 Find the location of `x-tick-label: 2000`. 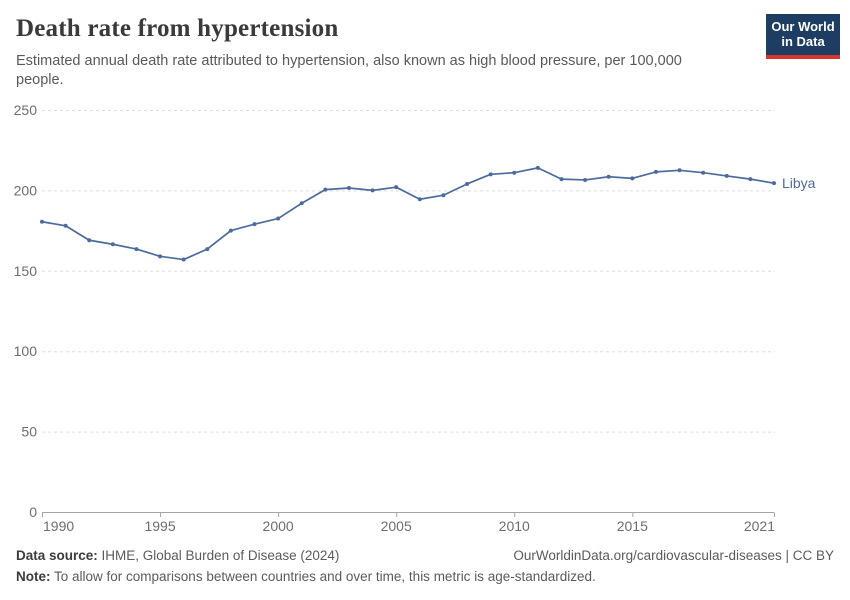

x-tick-label: 2000 is located at coordinates (278, 526).